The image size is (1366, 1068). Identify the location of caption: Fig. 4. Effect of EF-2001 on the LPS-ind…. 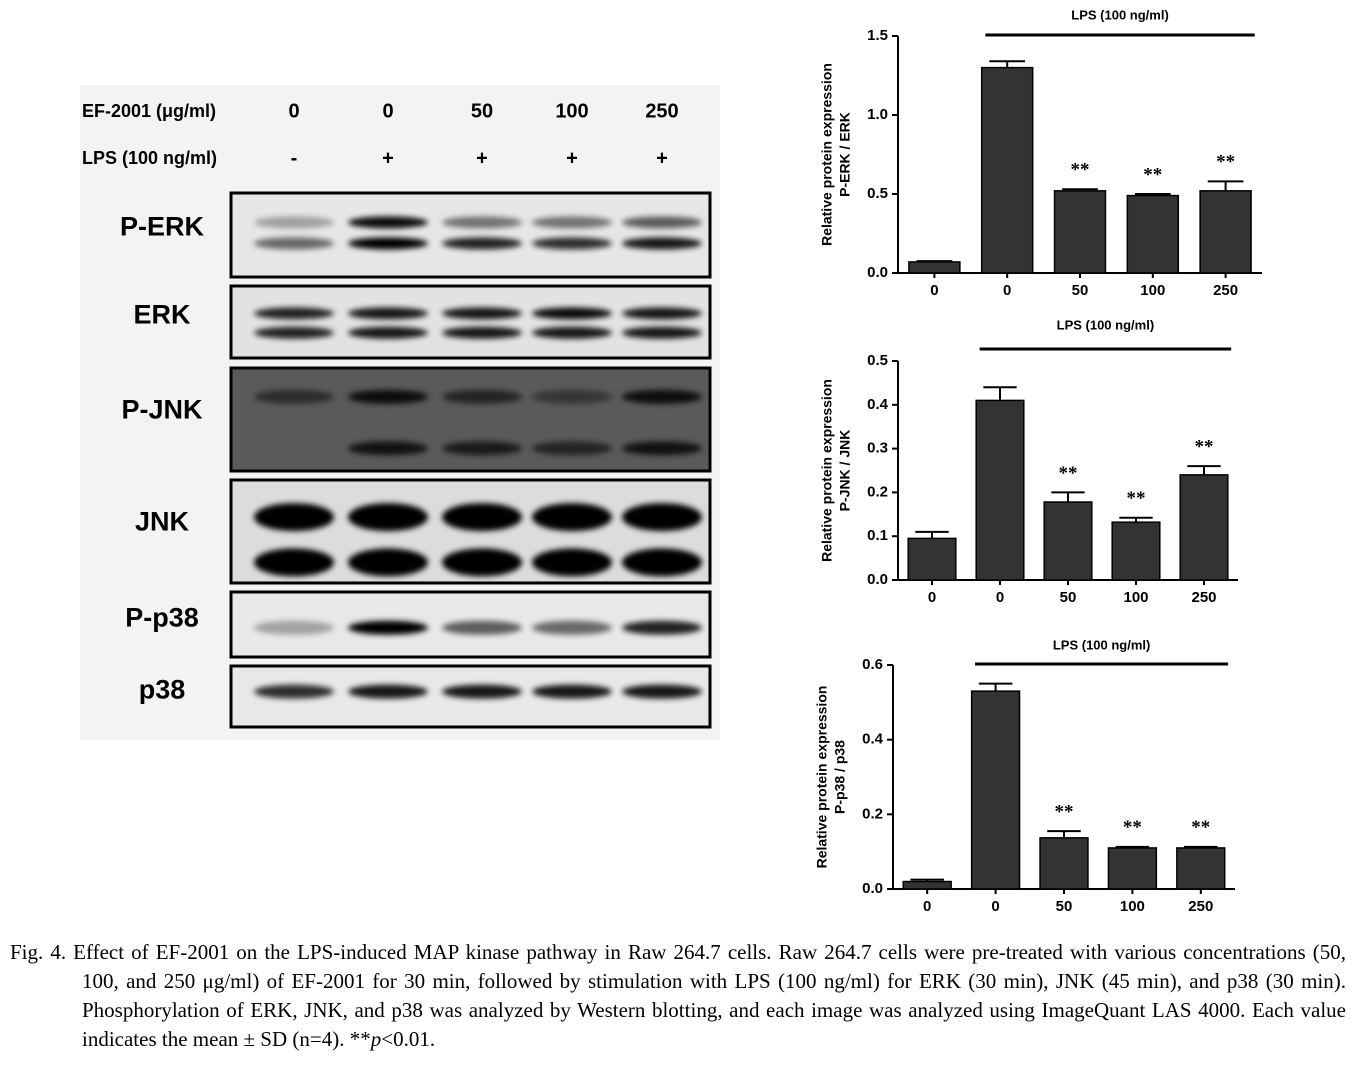
(678, 996).